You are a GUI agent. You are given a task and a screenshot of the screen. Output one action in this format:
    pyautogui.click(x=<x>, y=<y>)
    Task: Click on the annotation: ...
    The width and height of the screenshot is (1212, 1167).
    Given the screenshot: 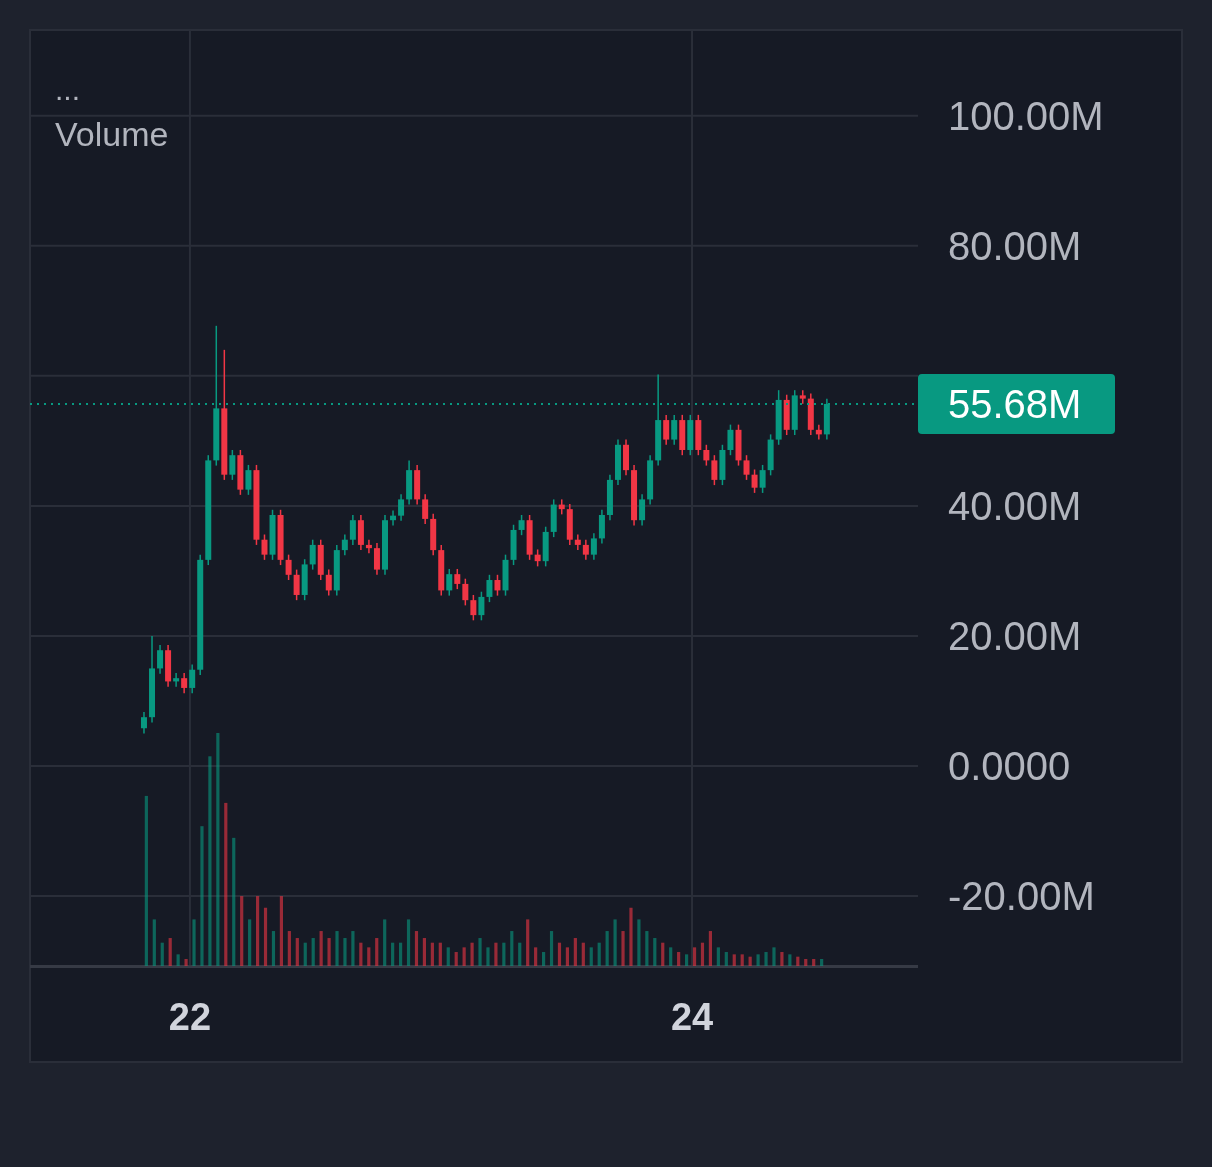 What is the action you would take?
    pyautogui.click(x=68, y=89)
    